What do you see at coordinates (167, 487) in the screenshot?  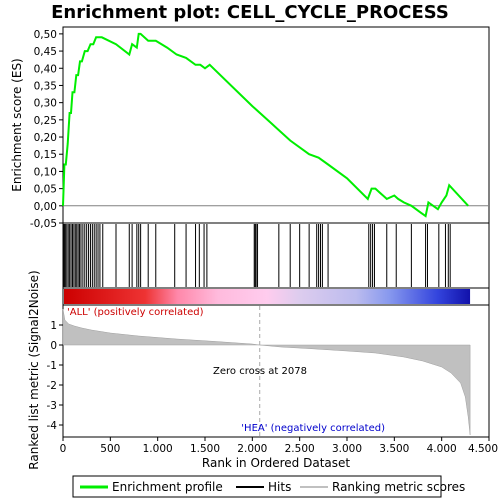 I see `legend-enrichment-label: Enrichment profile` at bounding box center [167, 487].